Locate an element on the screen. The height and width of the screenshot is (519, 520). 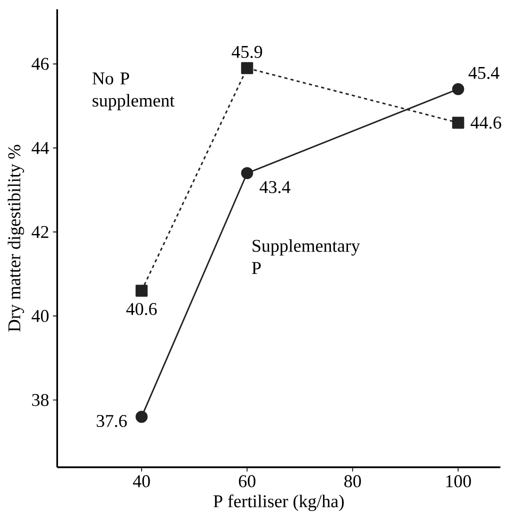
data-label: 45.4 is located at coordinates (484, 73).